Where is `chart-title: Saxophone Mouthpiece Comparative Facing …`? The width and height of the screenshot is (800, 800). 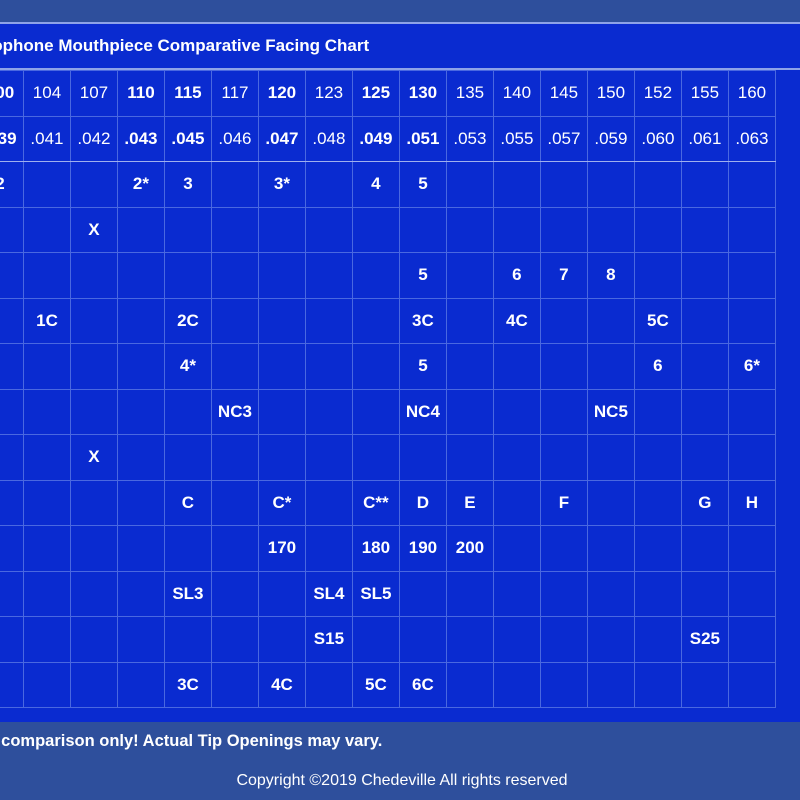 chart-title: Saxophone Mouthpiece Comparative Facing … is located at coordinates (400, 47).